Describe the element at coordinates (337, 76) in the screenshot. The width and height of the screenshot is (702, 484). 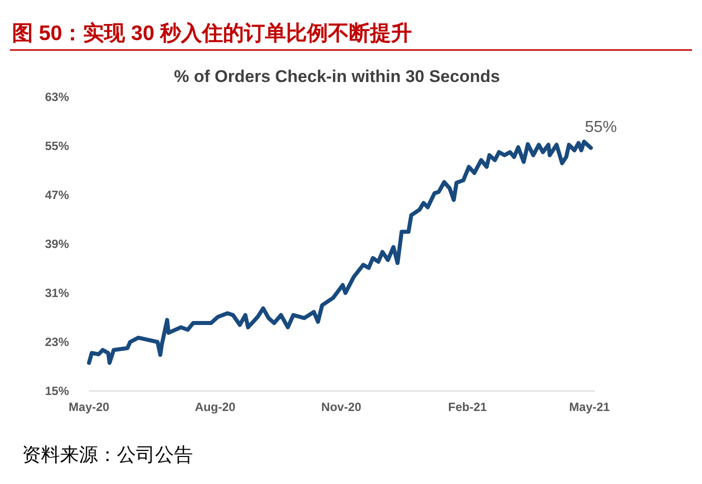
I see `chart-subtitle: % of Orders Check-in within 30 Seconds` at that location.